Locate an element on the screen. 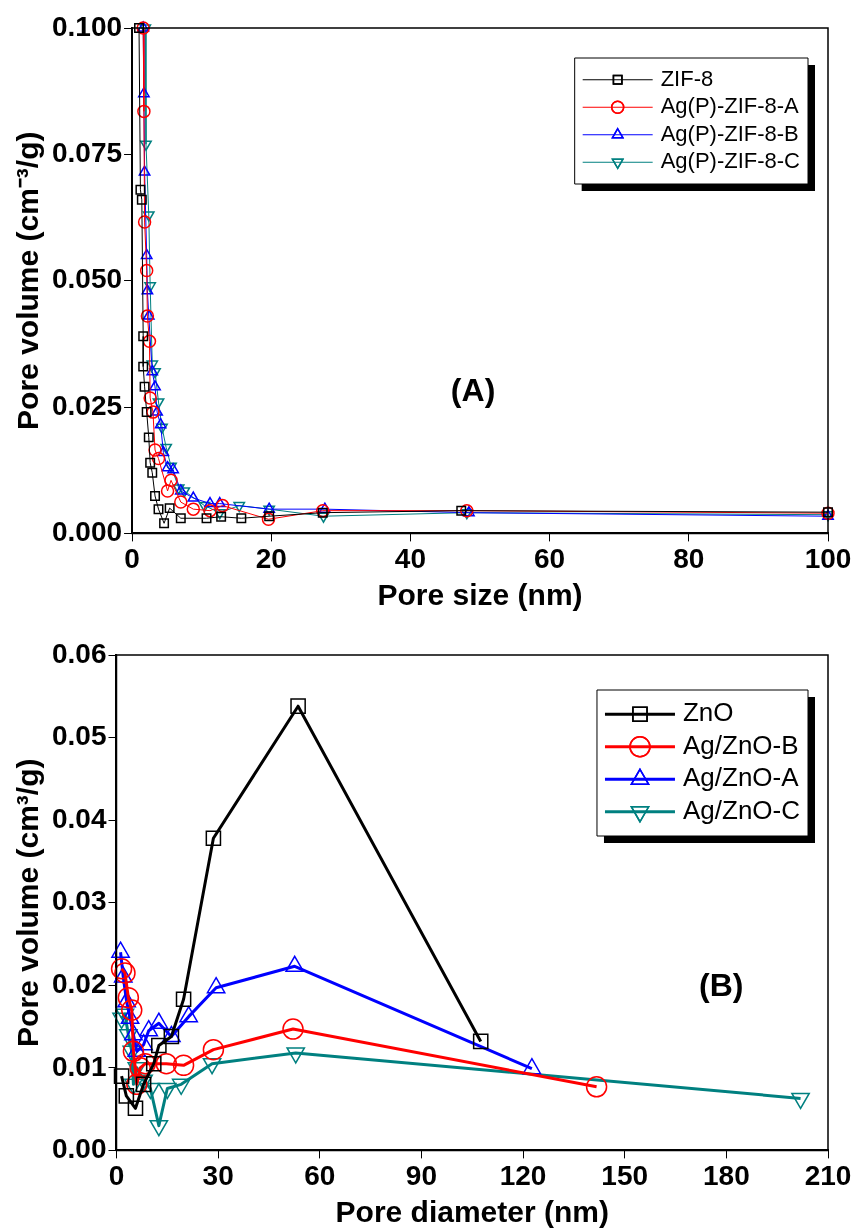 This screenshot has height=1232, width=863. y-tick-label: 0.00 is located at coordinates (79, 1149).